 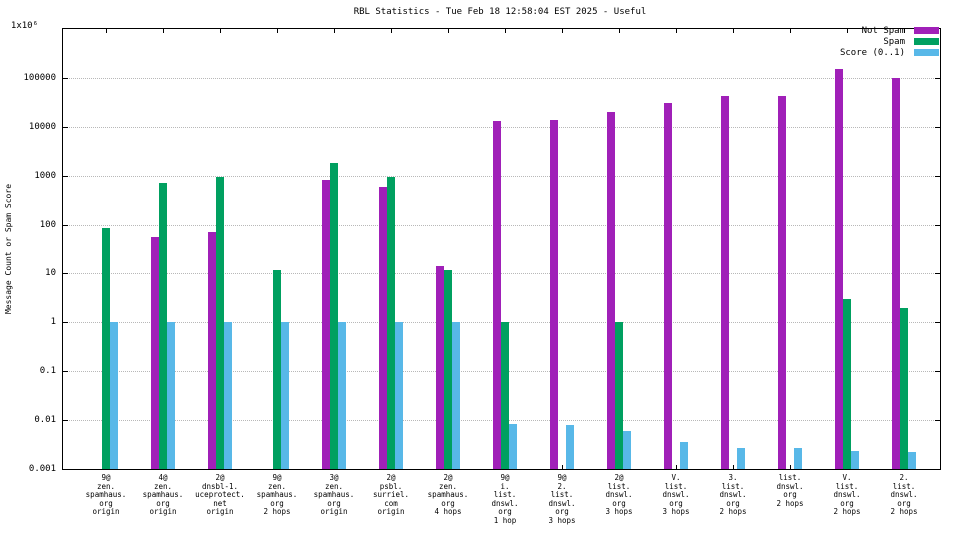 I want to click on legend-swatch-spam, so click(x=926, y=41).